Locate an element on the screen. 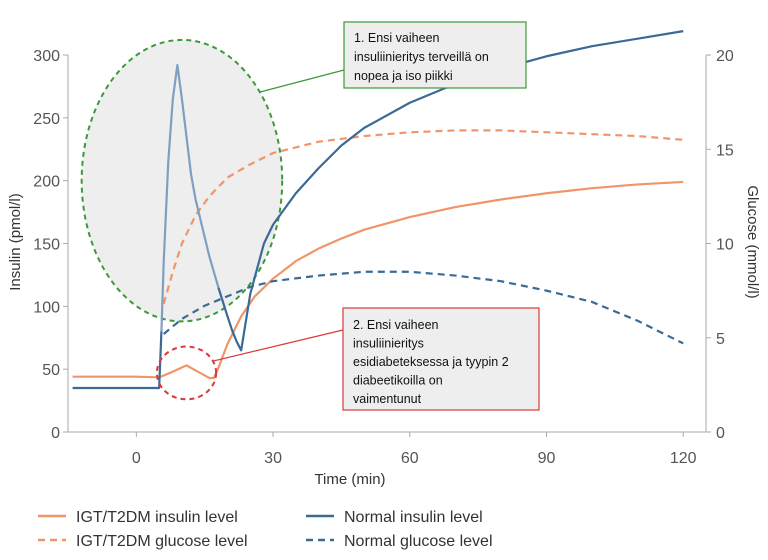 Image resolution: width=768 pixels, height=560 pixels. y-right-tick-label: 5 is located at coordinates (720, 339).